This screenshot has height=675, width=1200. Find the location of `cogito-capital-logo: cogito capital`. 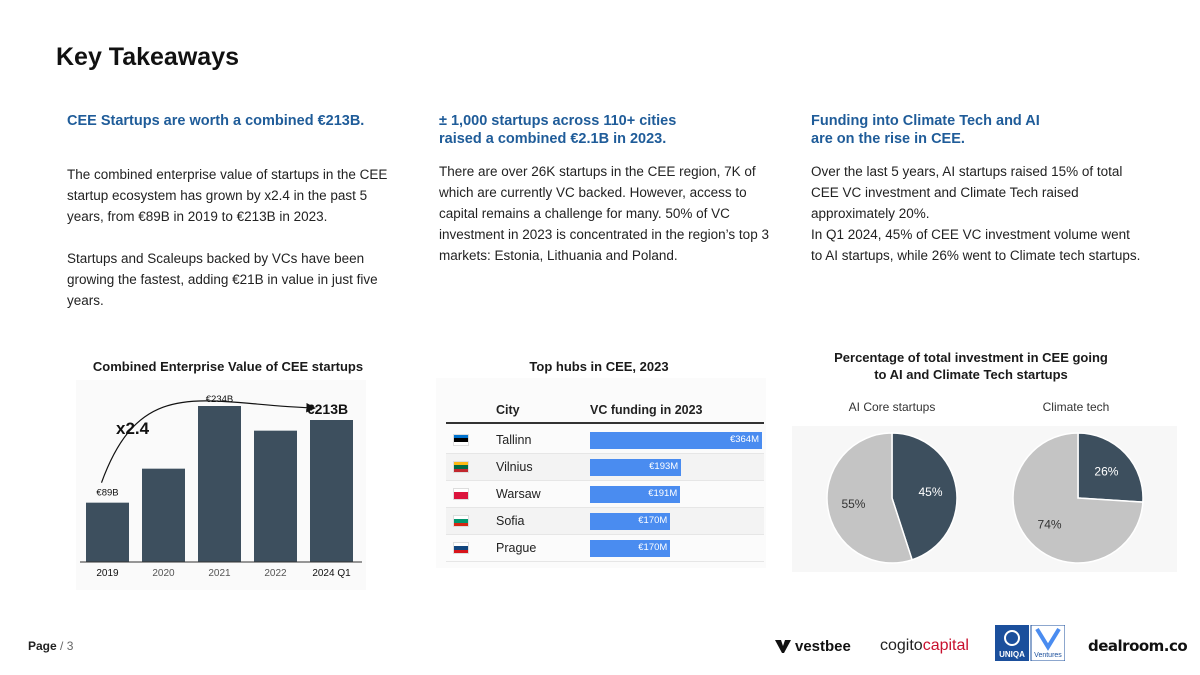

cogito-capital-logo: cogito capital is located at coordinates (924, 646).